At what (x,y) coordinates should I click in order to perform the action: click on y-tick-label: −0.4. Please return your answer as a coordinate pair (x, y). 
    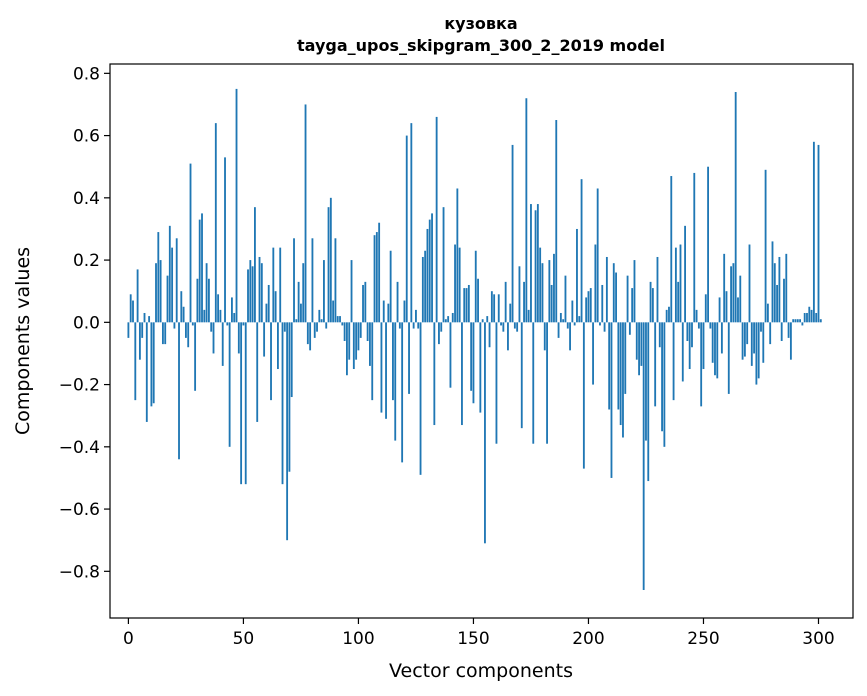
    Looking at the image, I should click on (79, 448).